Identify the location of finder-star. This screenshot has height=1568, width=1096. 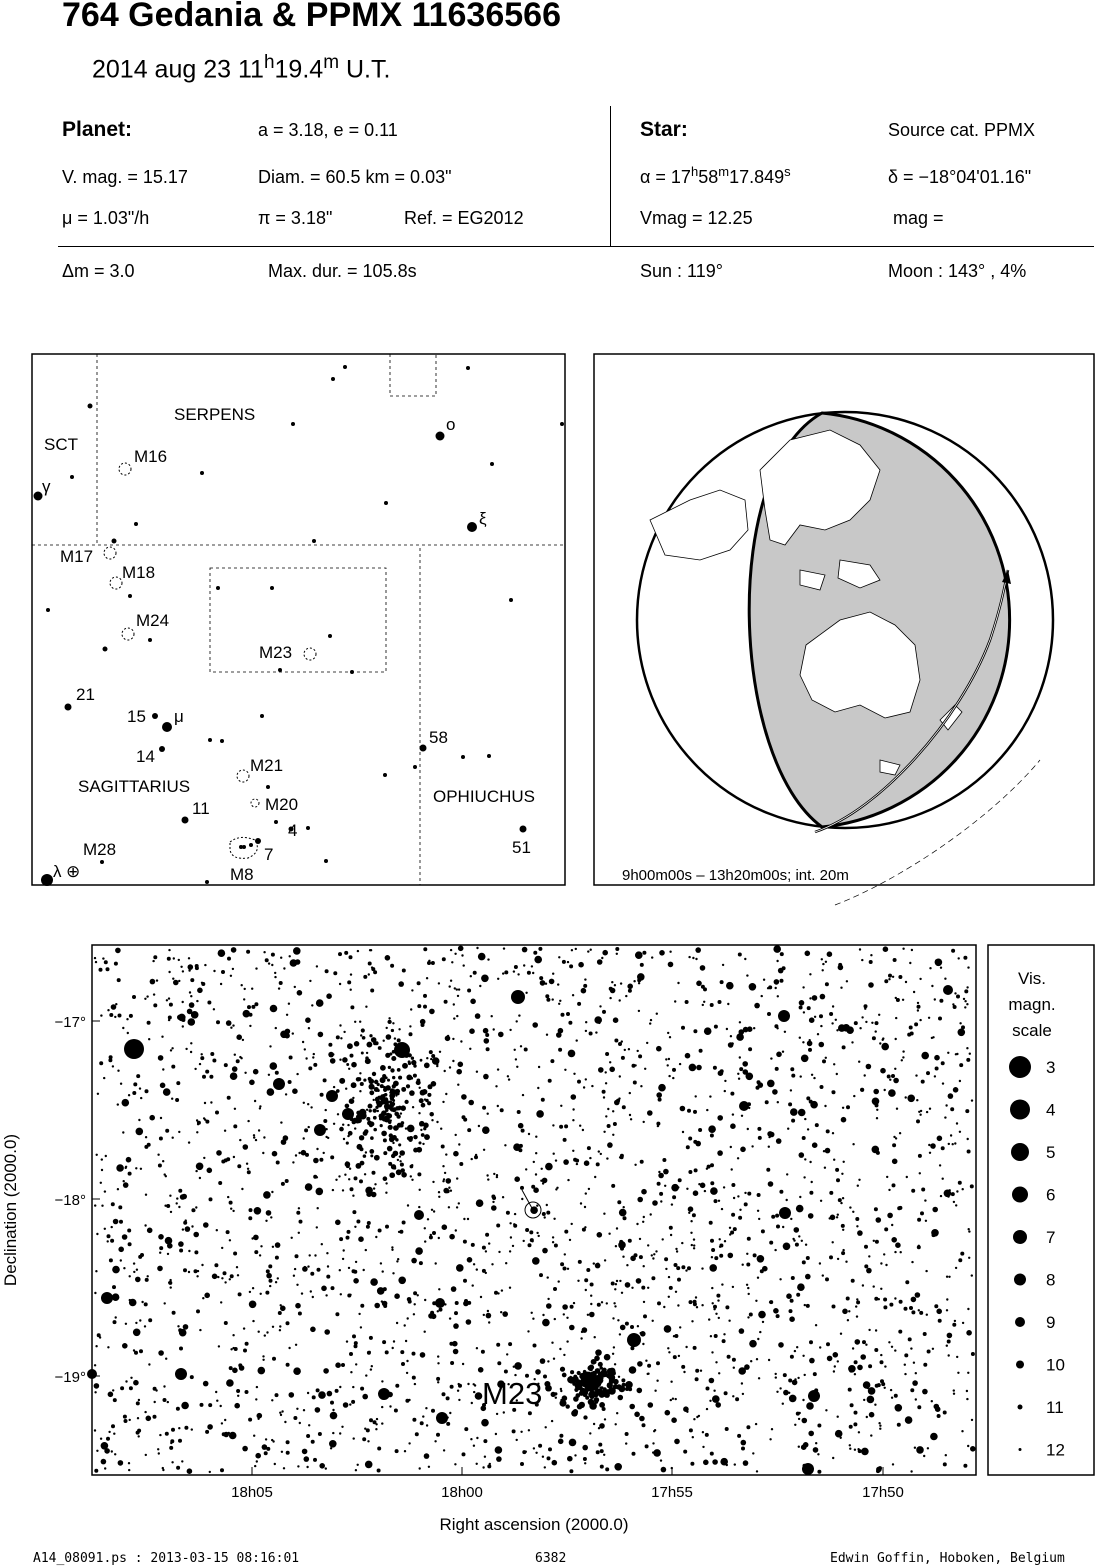
(511, 600).